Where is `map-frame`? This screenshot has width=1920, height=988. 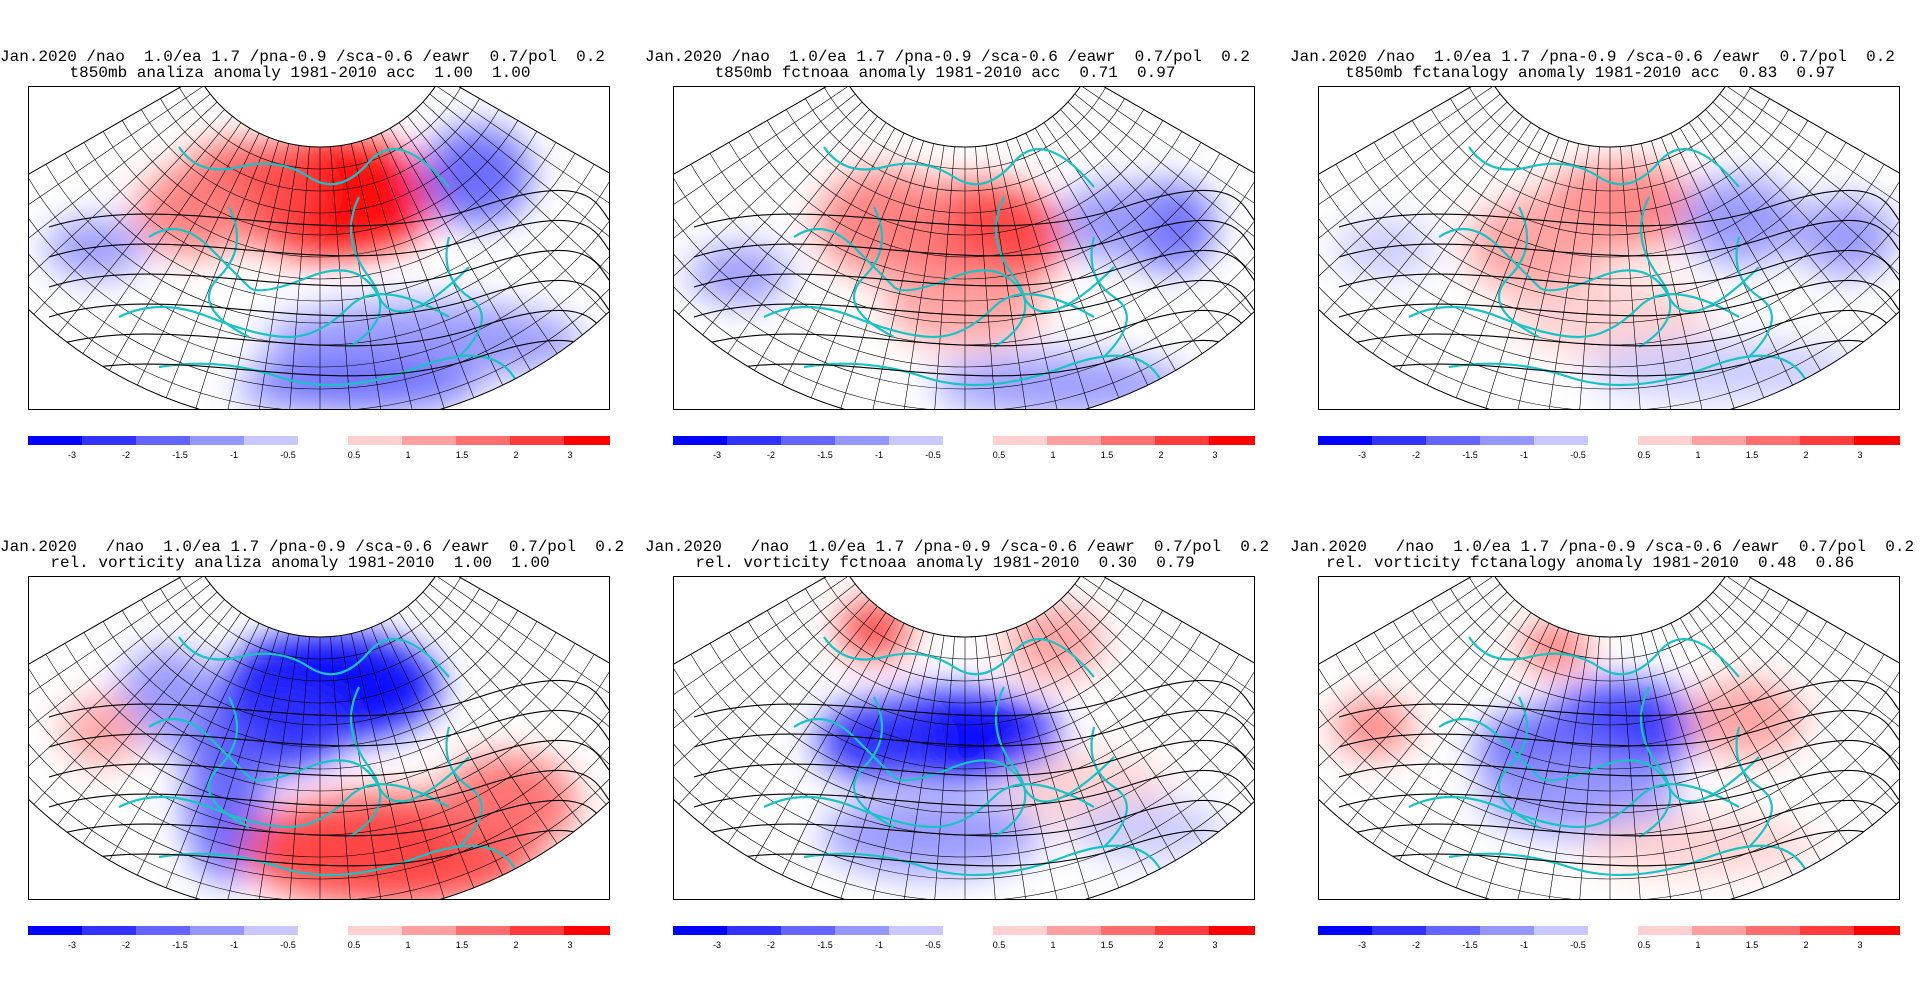
map-frame is located at coordinates (964, 738).